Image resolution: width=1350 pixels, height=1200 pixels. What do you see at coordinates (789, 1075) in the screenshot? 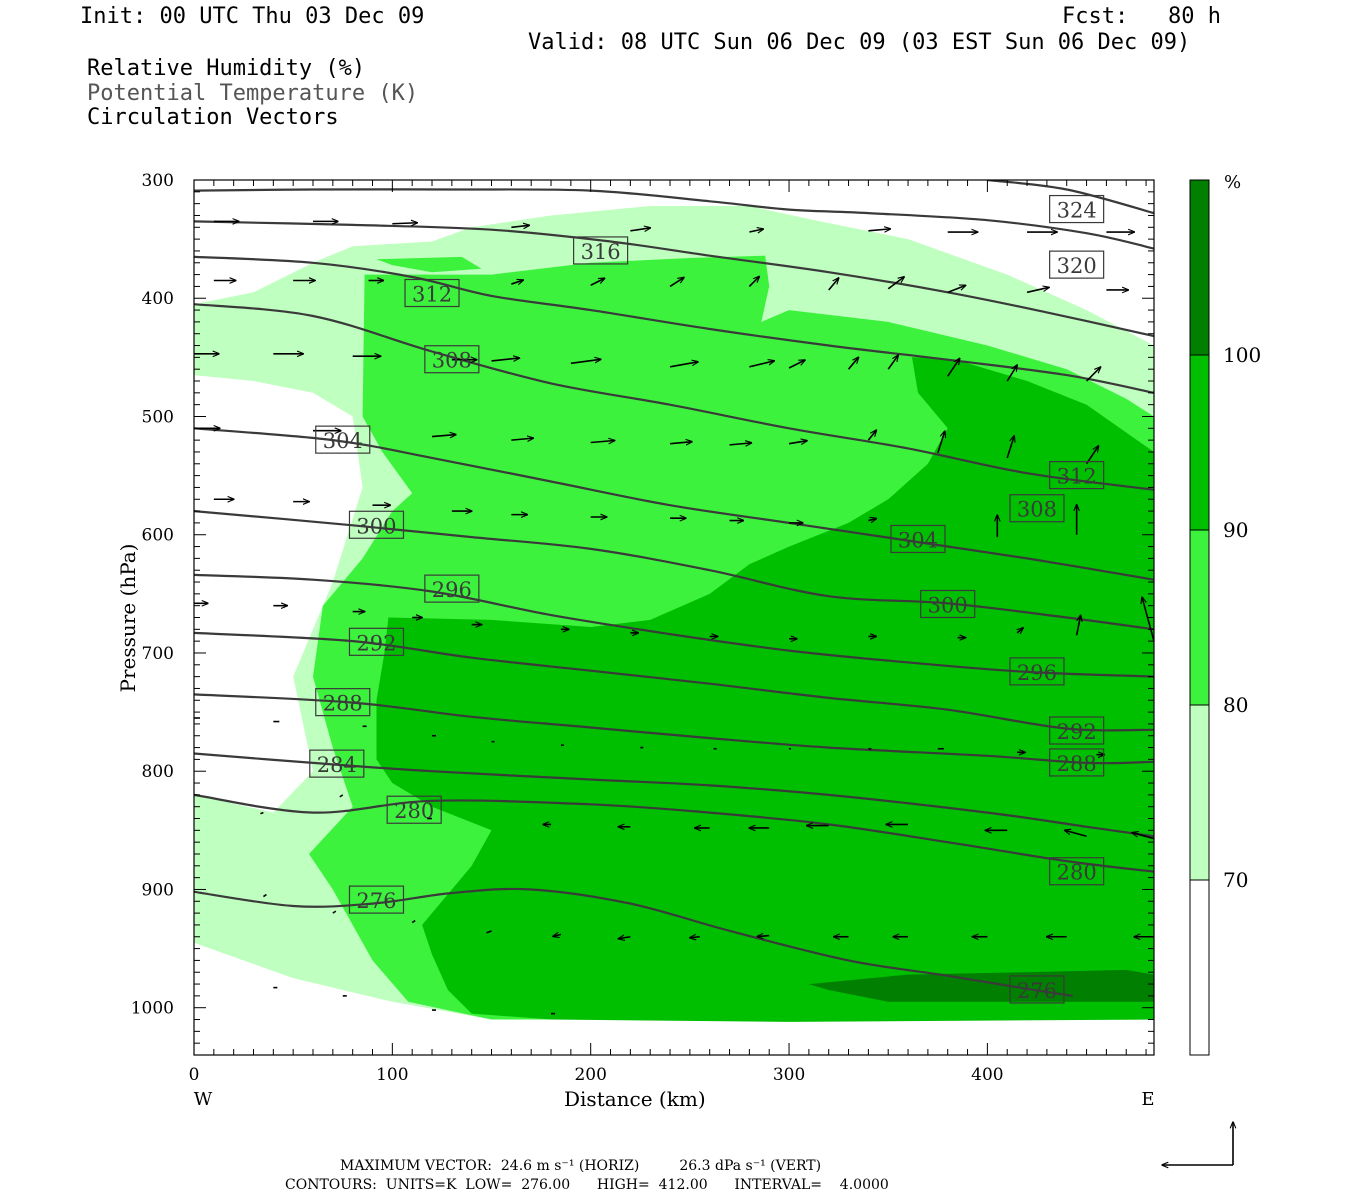
I see `x-tick-label: 300` at bounding box center [789, 1075].